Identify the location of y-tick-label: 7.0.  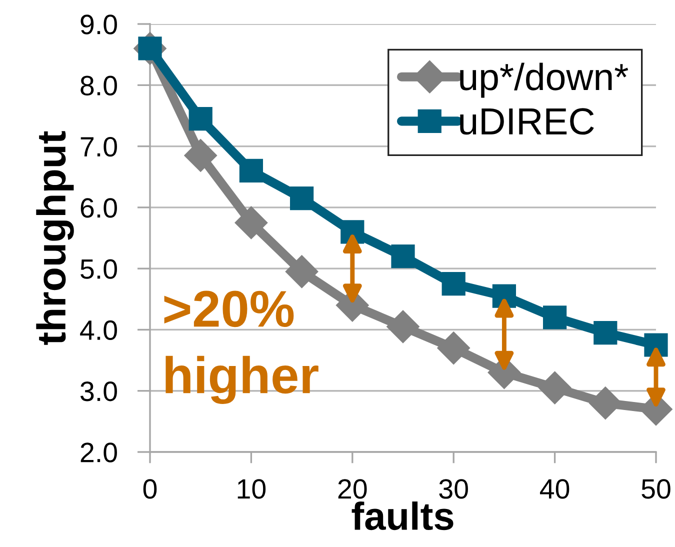
(98, 146).